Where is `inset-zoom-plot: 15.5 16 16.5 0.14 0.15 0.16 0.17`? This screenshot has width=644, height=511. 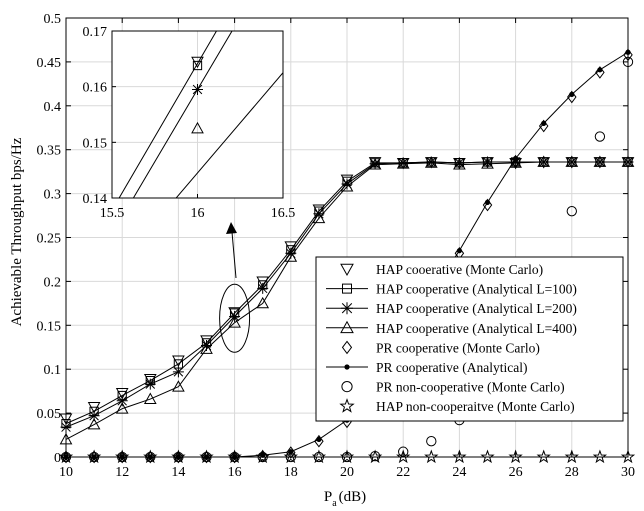
inset-zoom-plot: 15.5 16 16.5 0.14 0.15 0.16 0.17 is located at coordinates (189, 123).